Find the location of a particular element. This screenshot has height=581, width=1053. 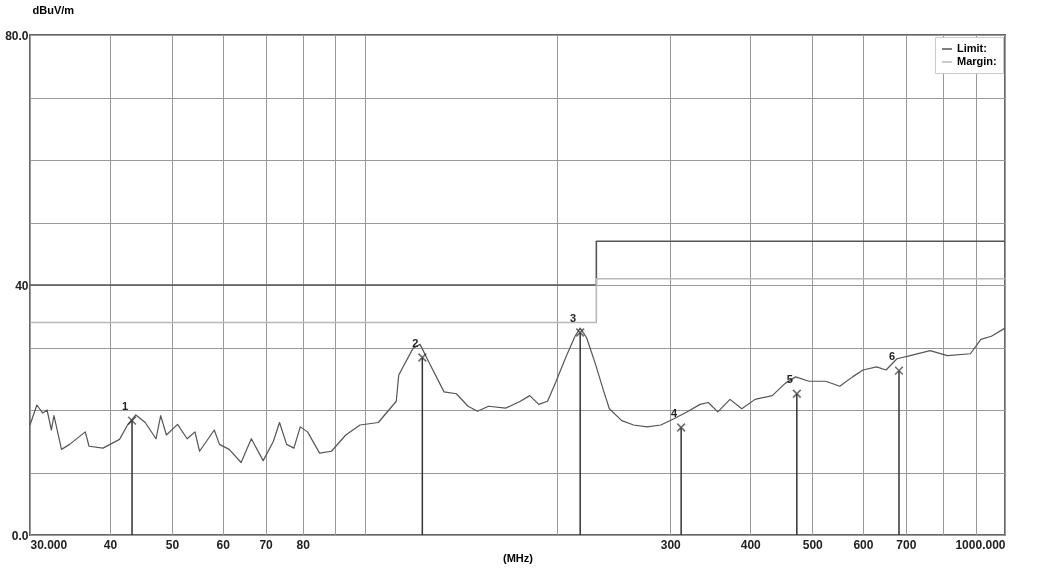

x-tick-label: 50 is located at coordinates (172, 544).